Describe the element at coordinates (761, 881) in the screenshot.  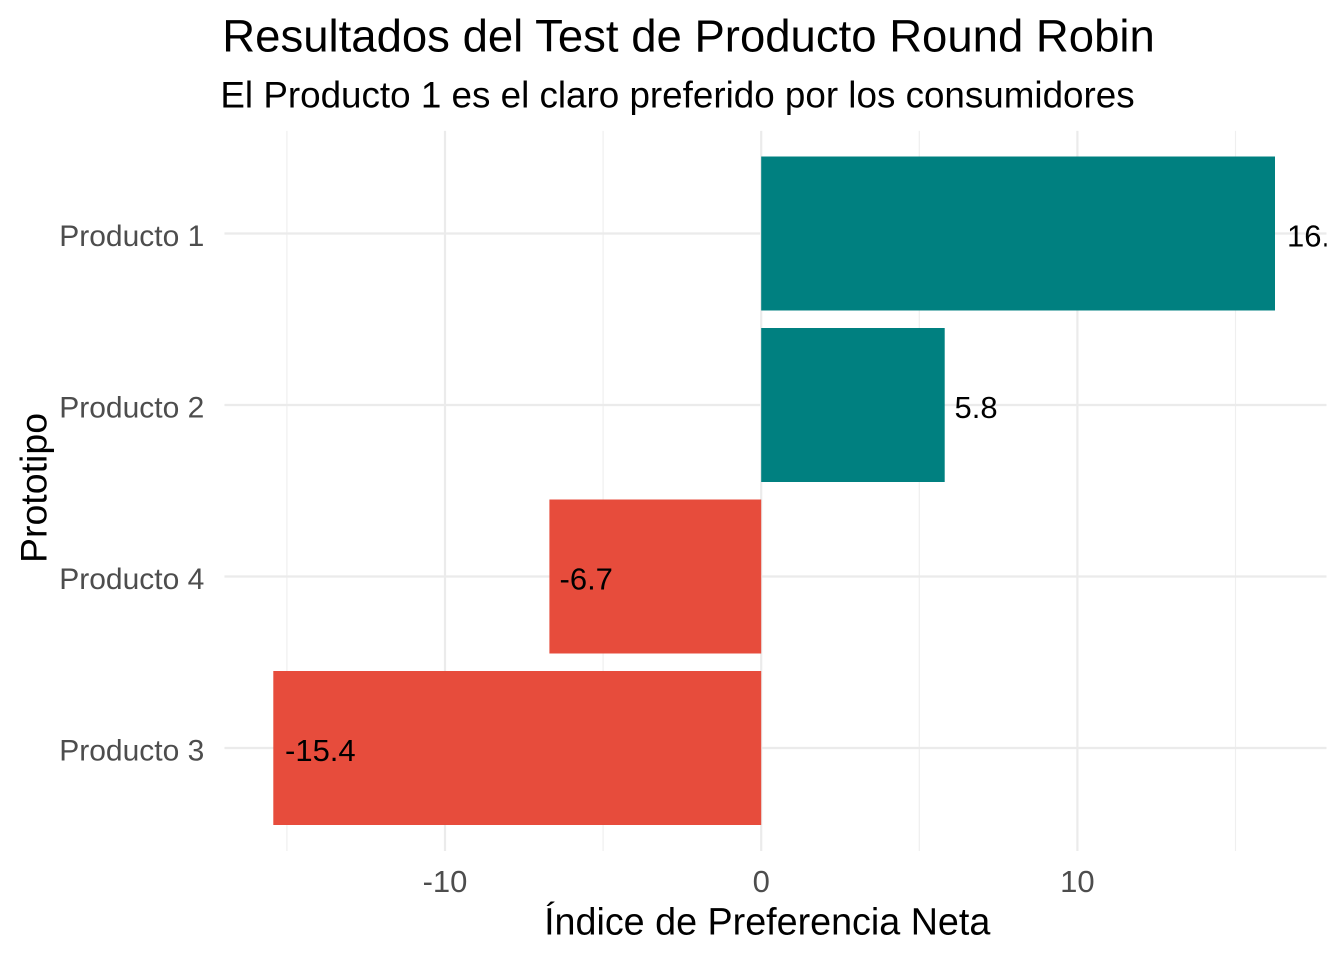
I see `svg-text: 0` at that location.